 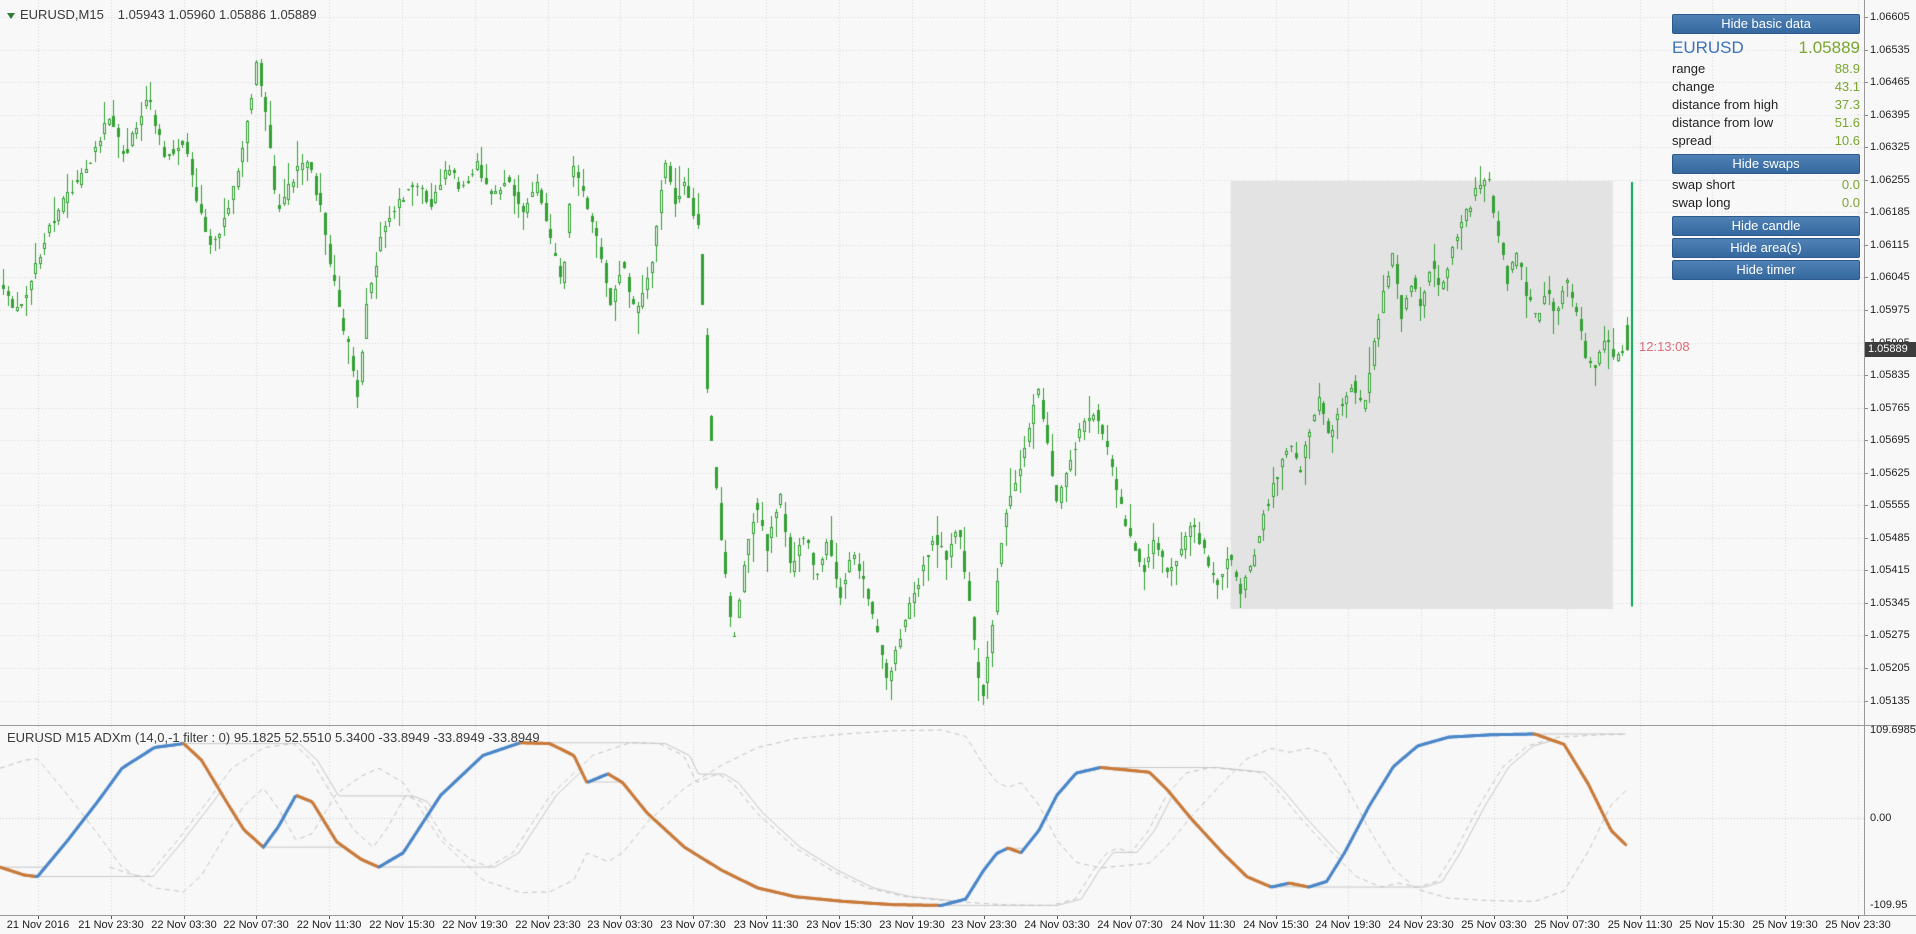 What do you see at coordinates (1890, 50) in the screenshot?
I see `price-axis-label: 1.06535` at bounding box center [1890, 50].